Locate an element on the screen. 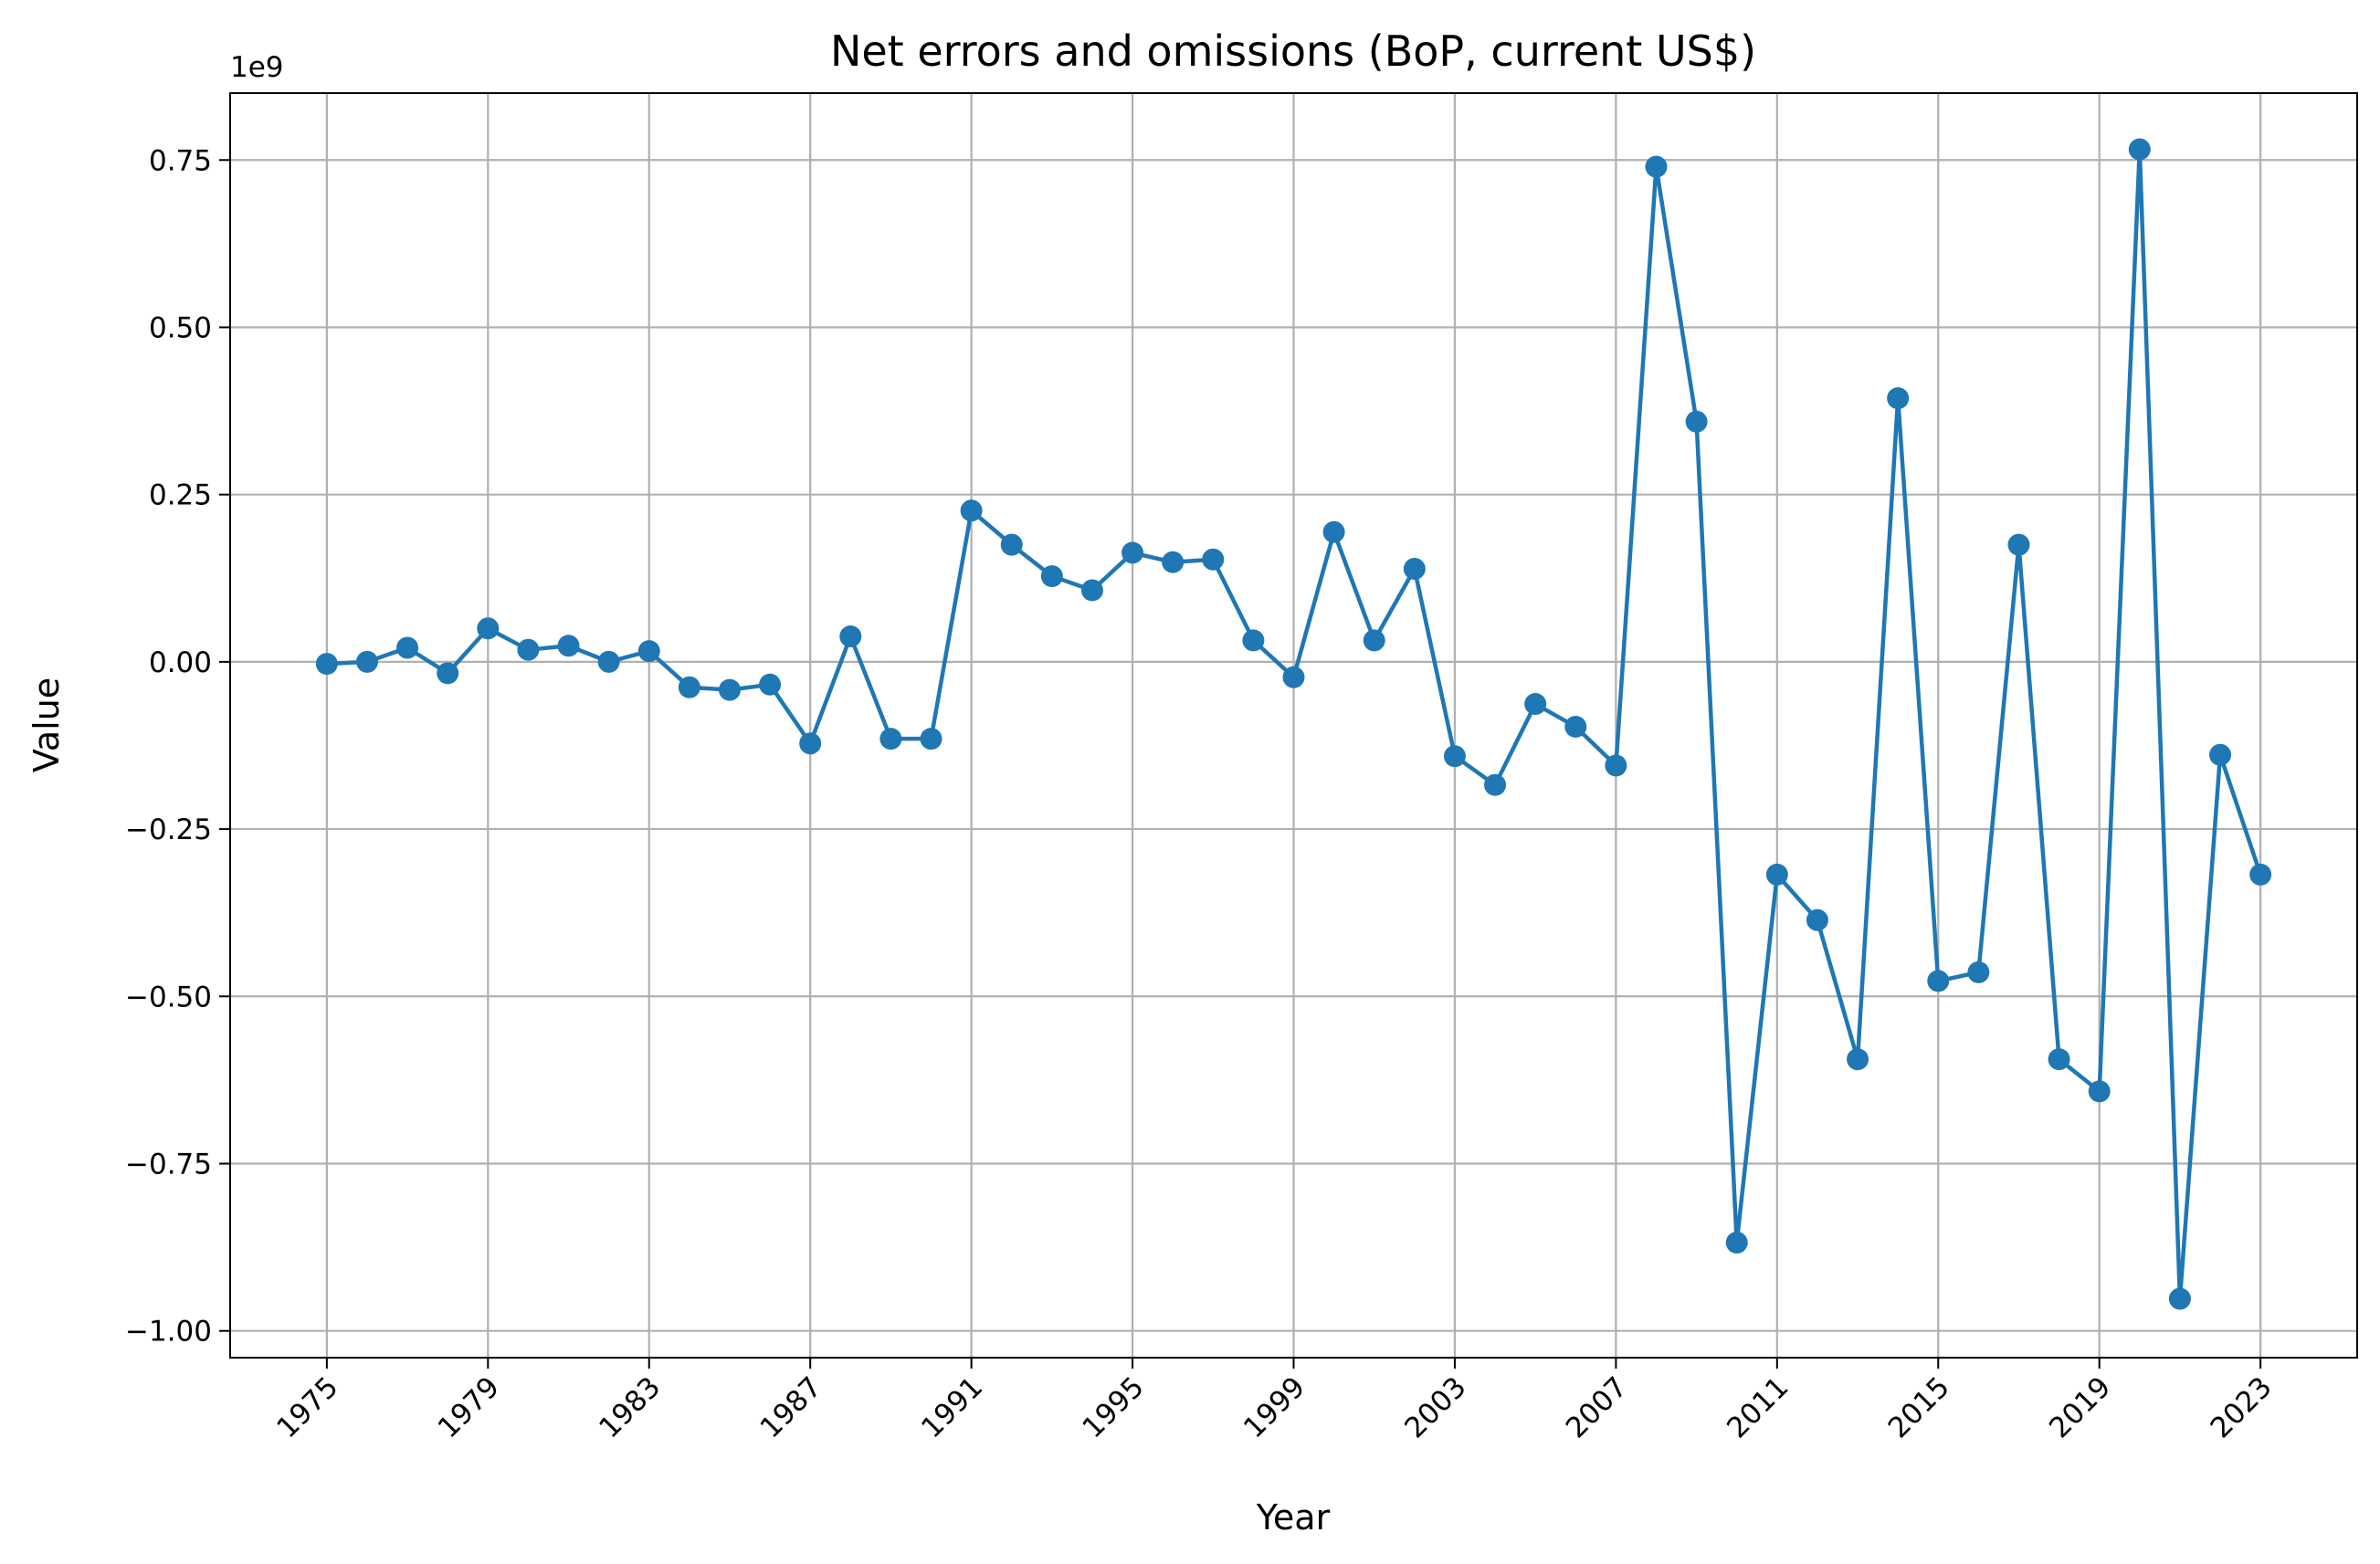  x-tick-label: 2015 is located at coordinates (1919, 1407).